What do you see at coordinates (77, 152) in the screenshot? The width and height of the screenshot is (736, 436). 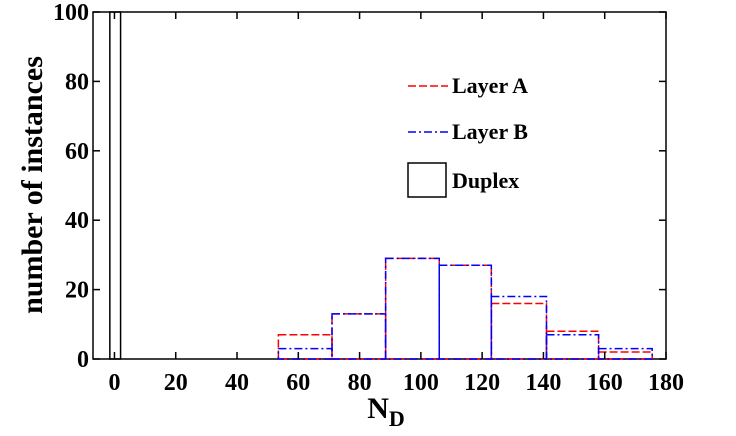 I see `y-tick-label-60: 60` at bounding box center [77, 152].